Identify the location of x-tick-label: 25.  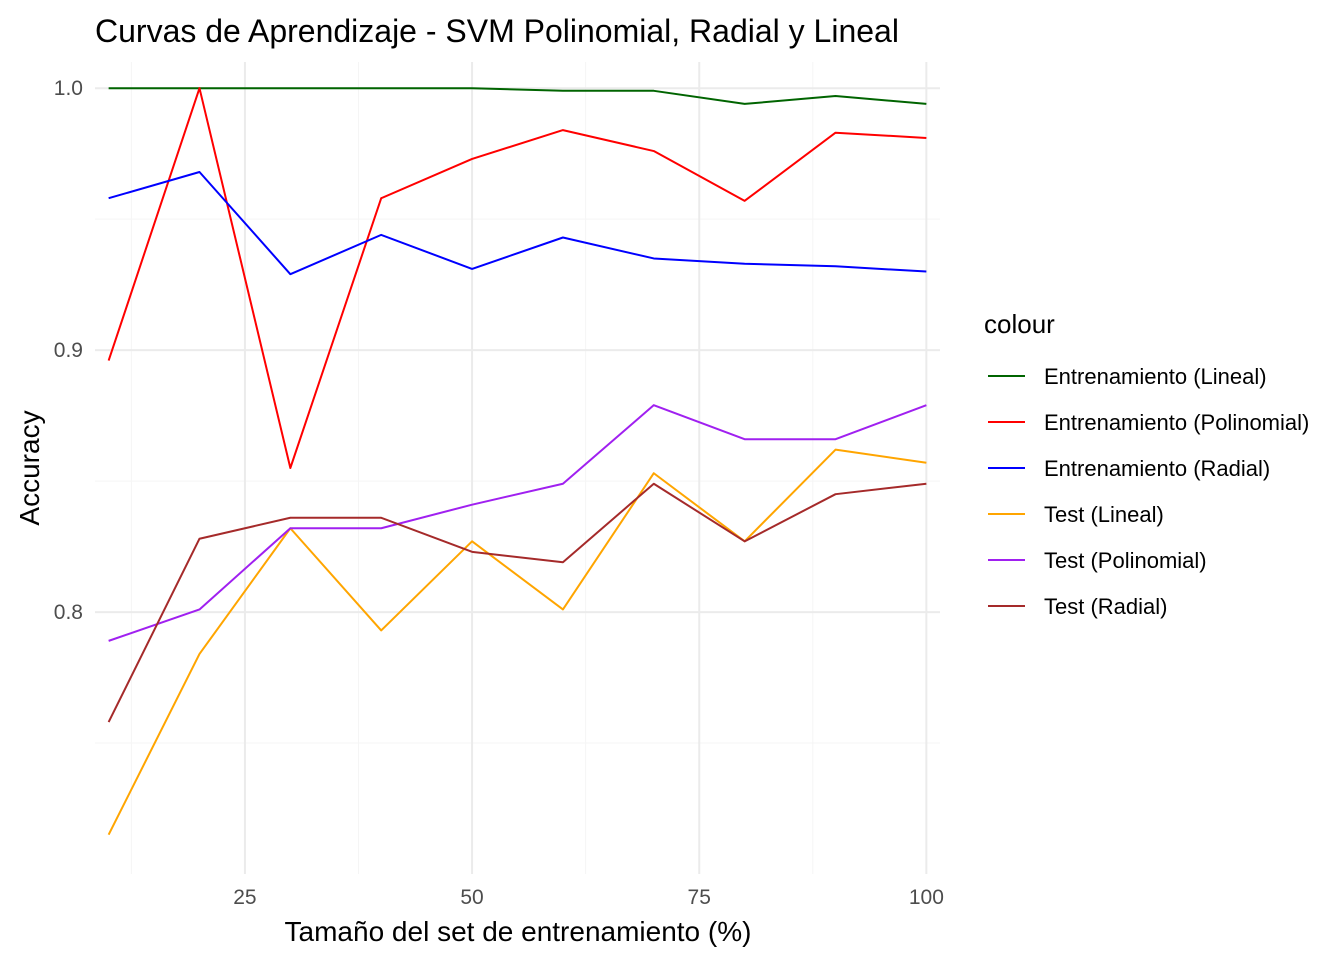
(244, 897).